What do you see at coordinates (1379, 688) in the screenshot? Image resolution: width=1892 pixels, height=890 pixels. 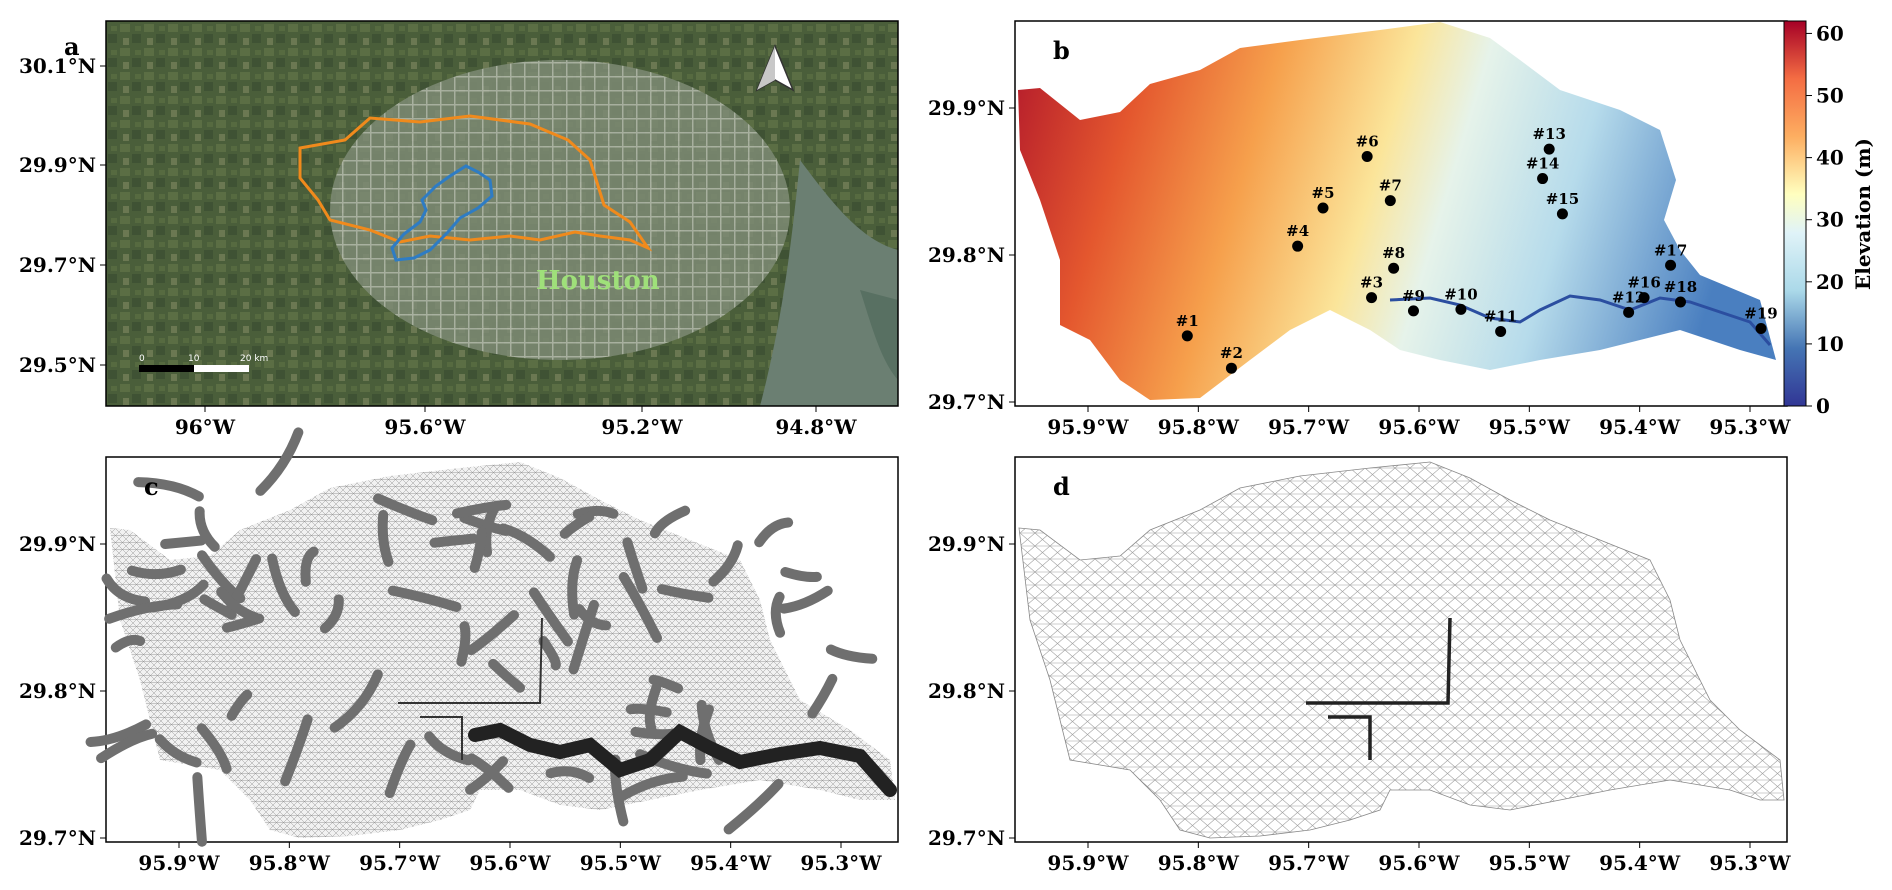 I see `reservoir-dams` at bounding box center [1379, 688].